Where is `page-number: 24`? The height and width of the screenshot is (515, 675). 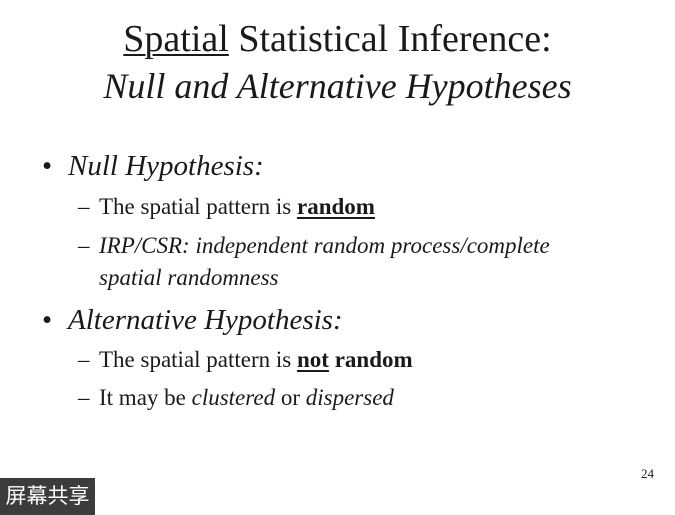
page-number: 24 is located at coordinates (647, 473).